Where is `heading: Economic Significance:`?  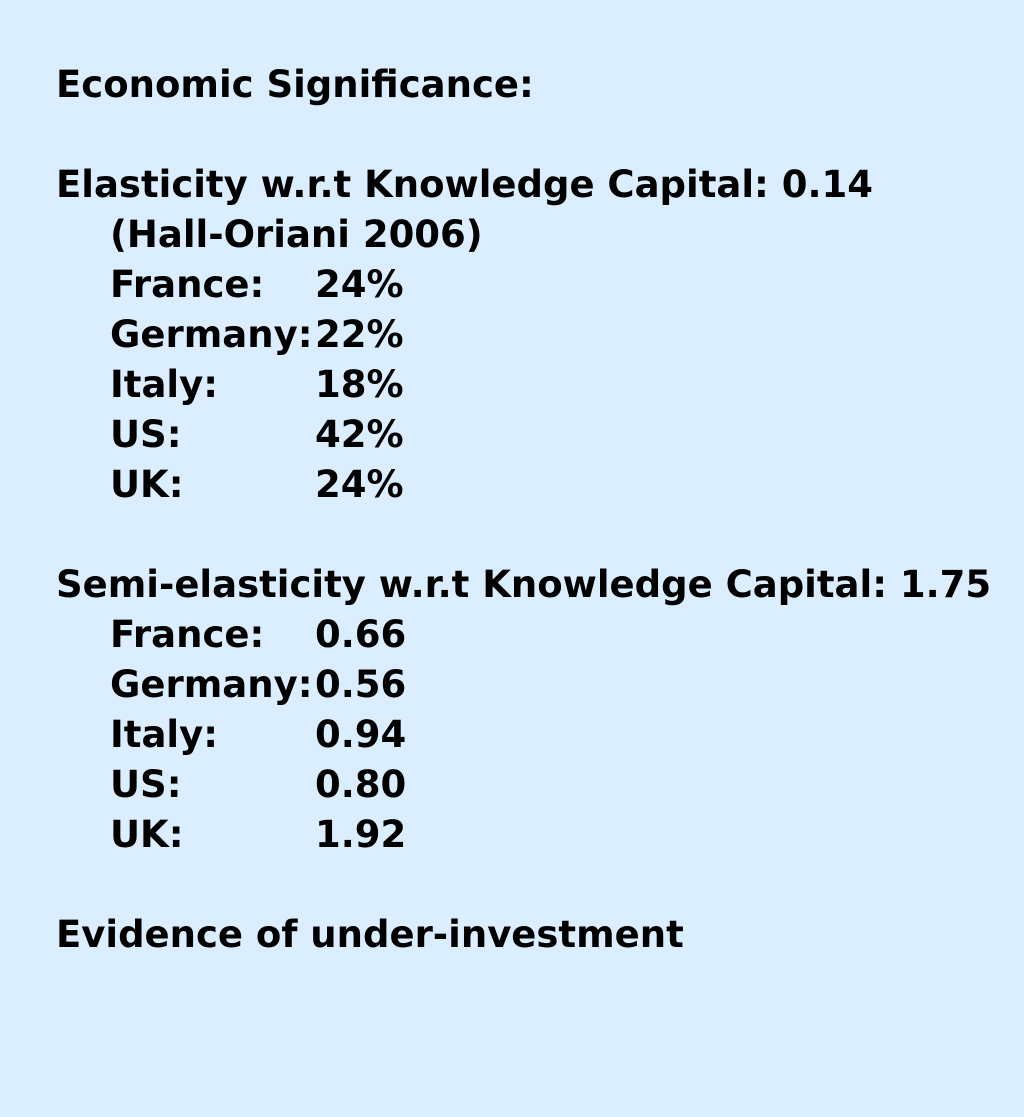 heading: Economic Significance: is located at coordinates (295, 84).